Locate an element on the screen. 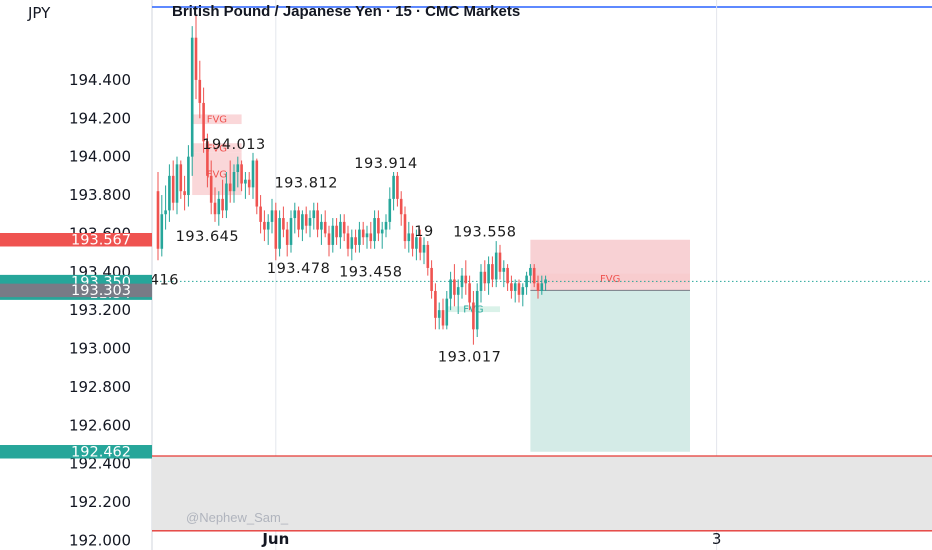  fvg-zone is located at coordinates (610, 278).